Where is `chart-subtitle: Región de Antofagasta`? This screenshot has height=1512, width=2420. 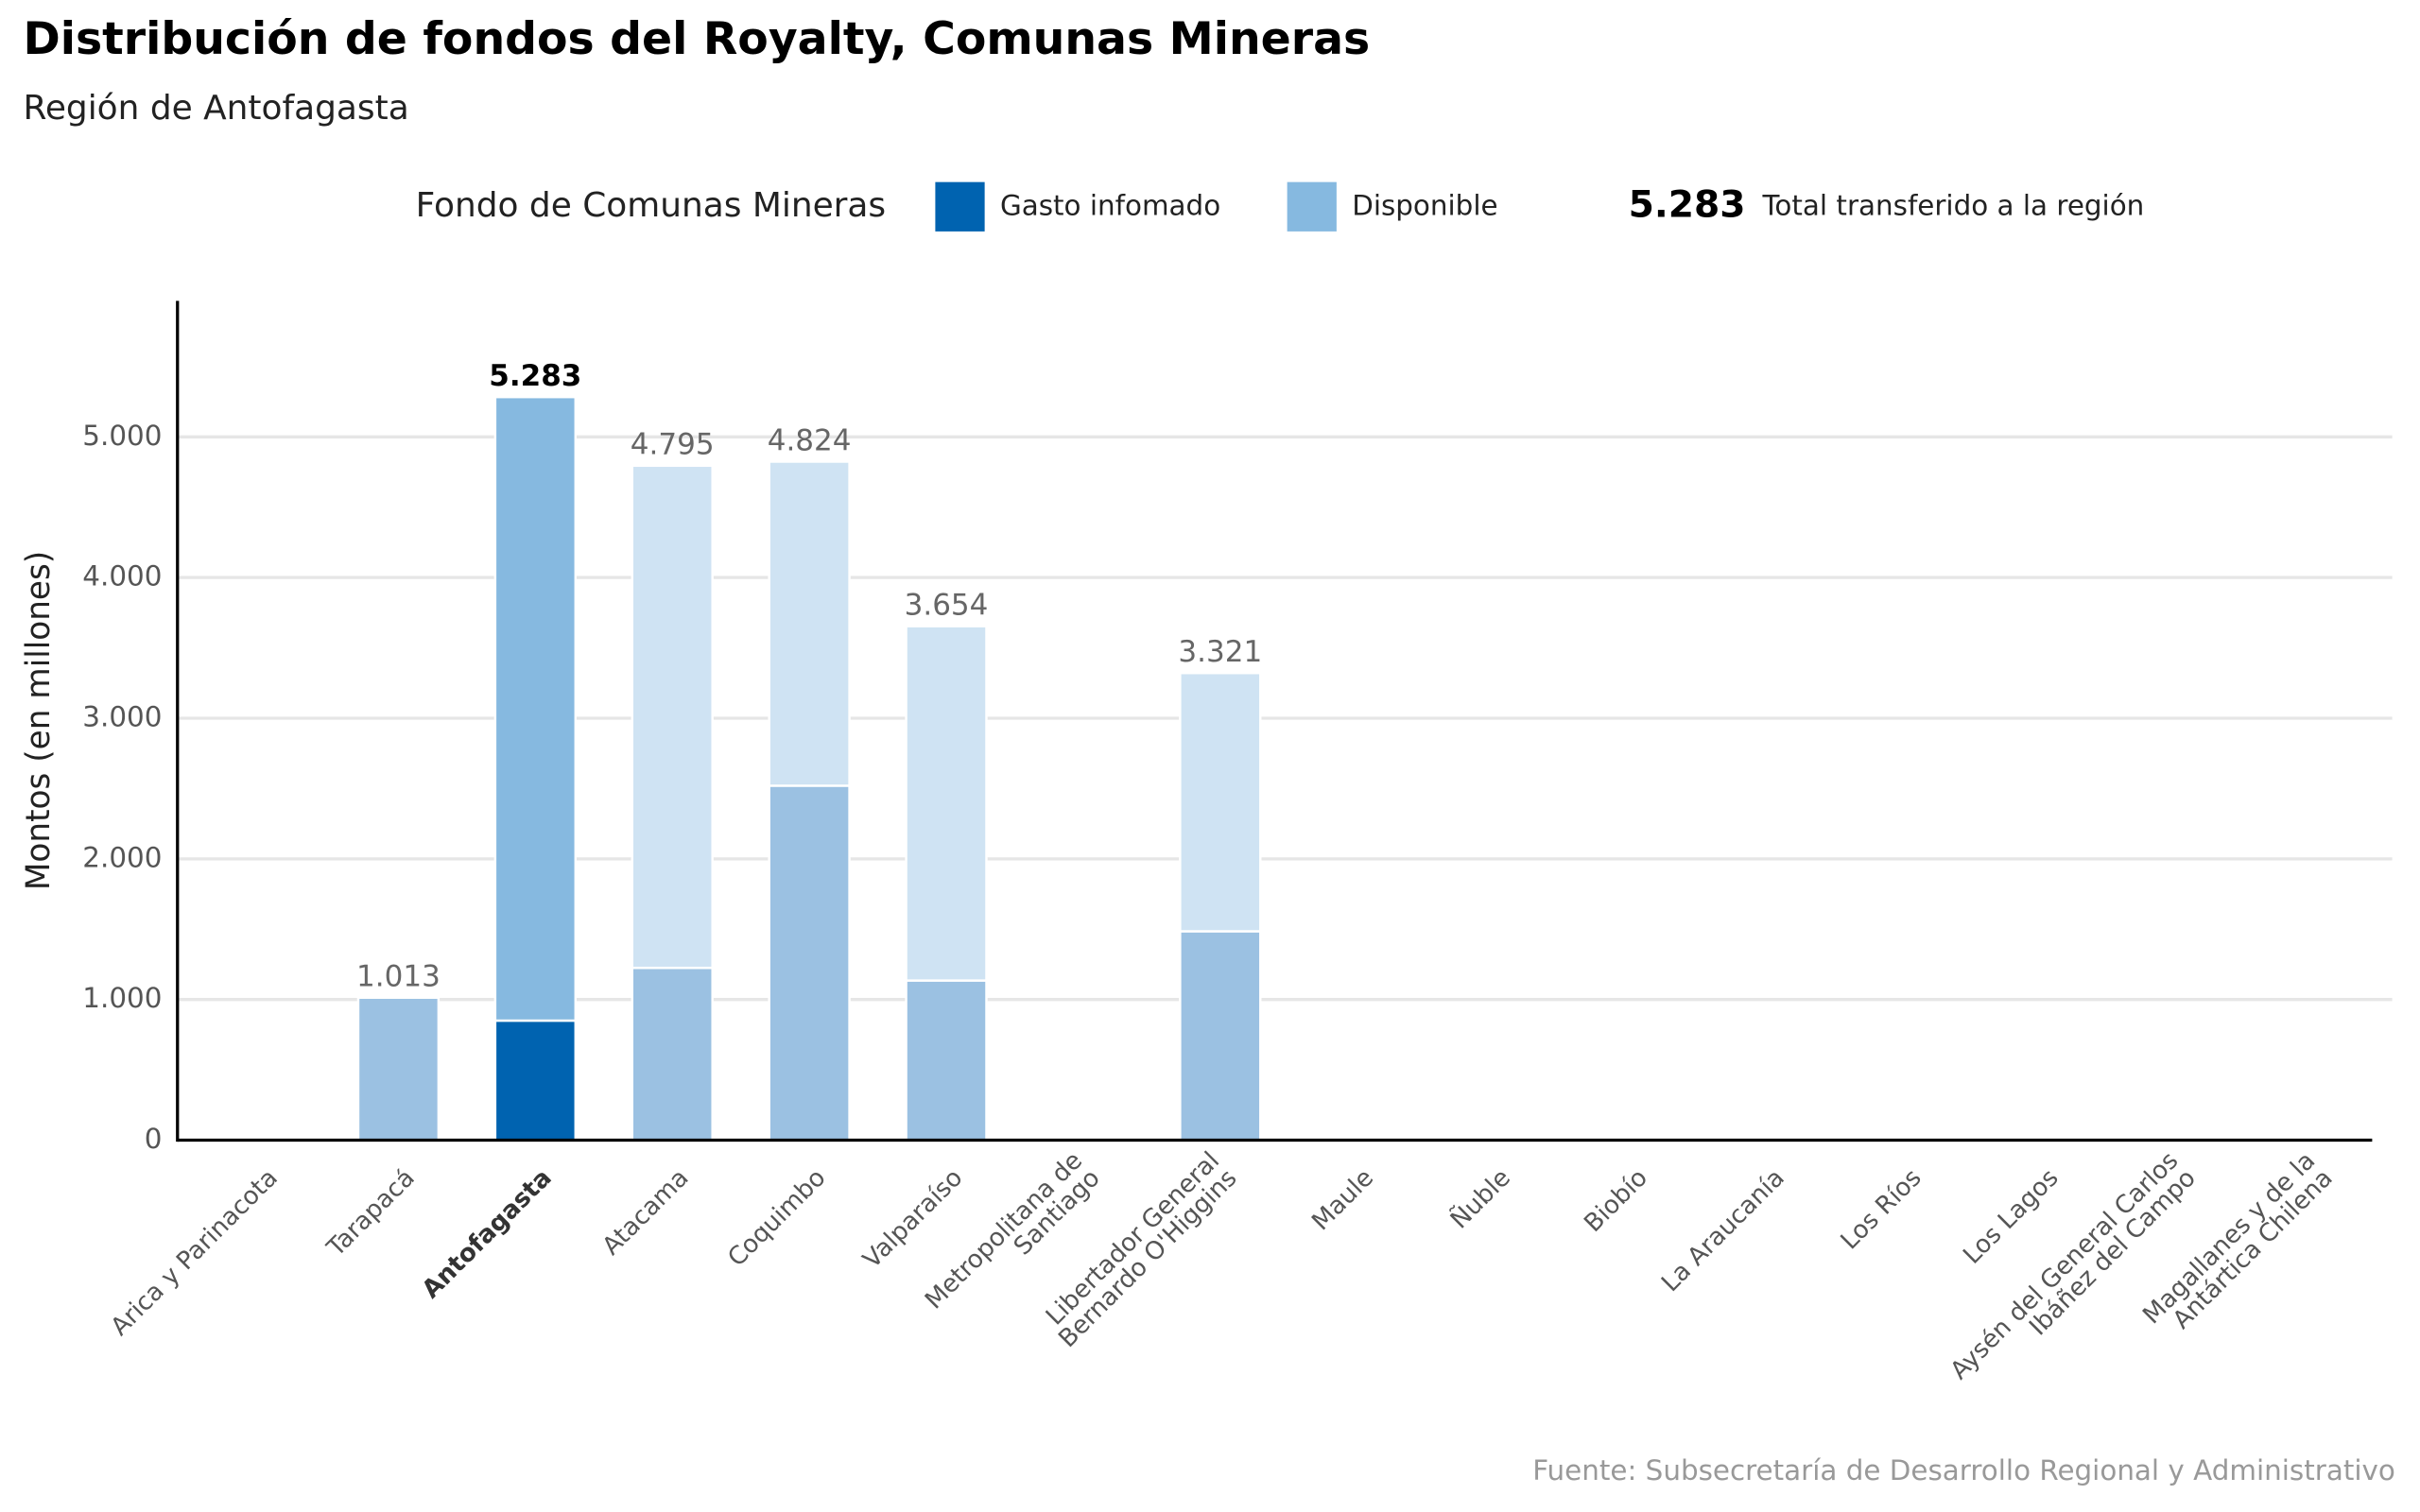
chart-subtitle: Región de Antofagasta is located at coordinates (215, 108).